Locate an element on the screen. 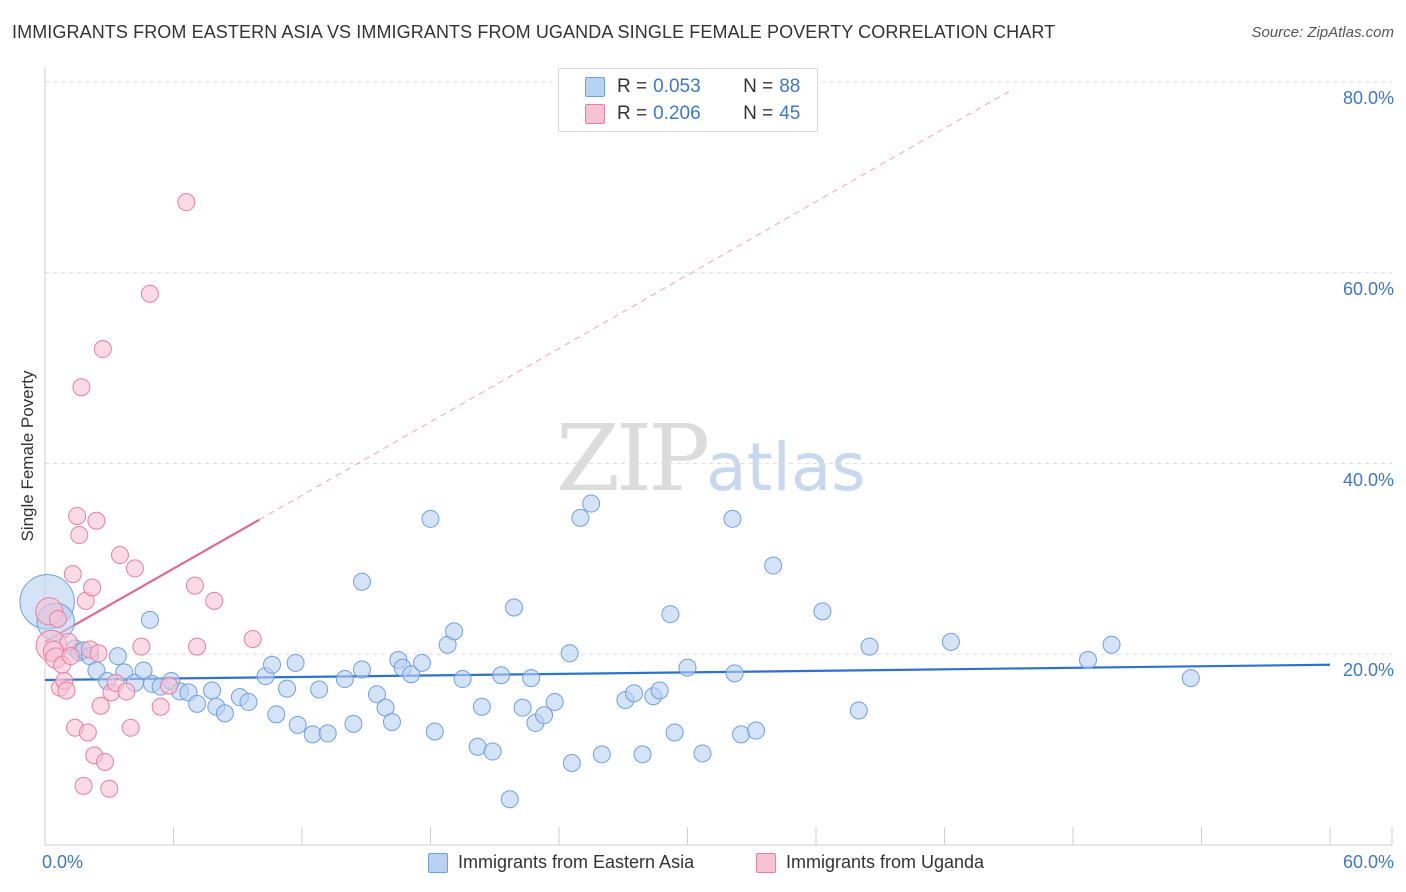 The image size is (1406, 892). watermark: ZIPatlas is located at coordinates (711, 458).